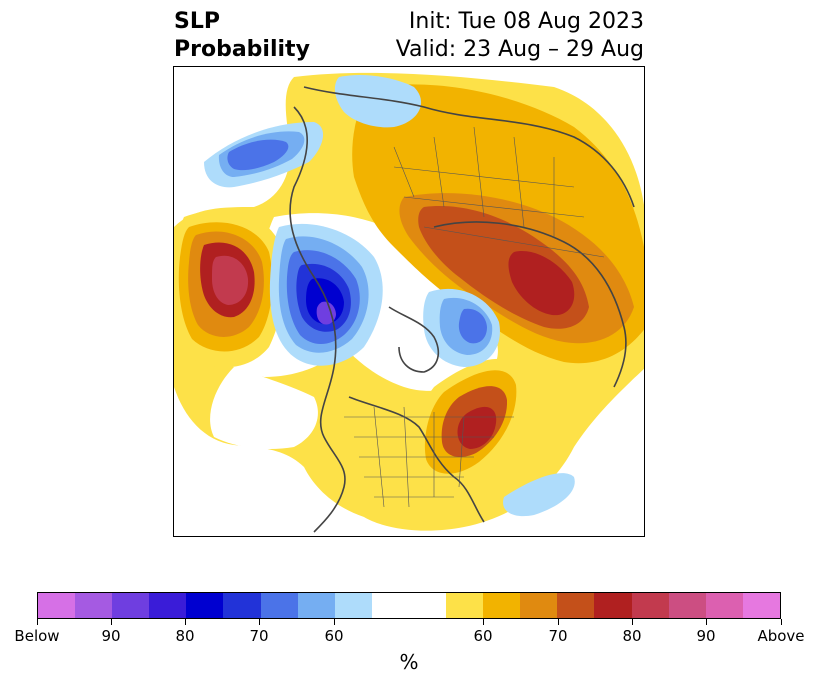  What do you see at coordinates (378, 101) in the screenshot?
I see `below-lightblue-arctic` at bounding box center [378, 101].